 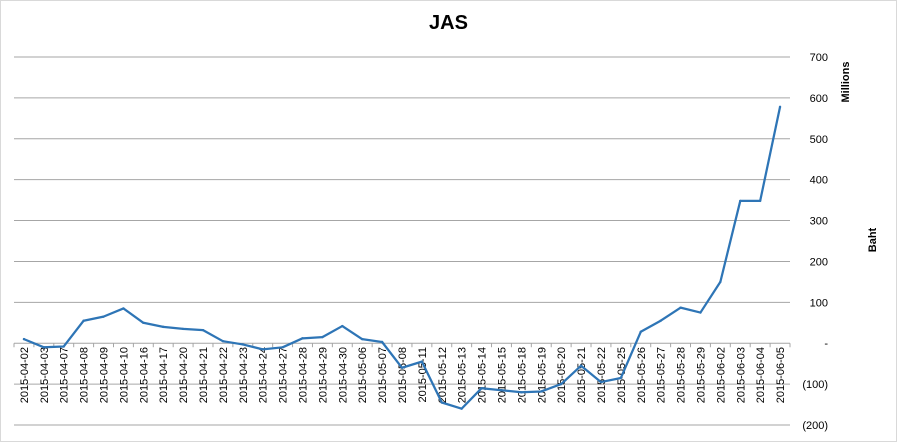 What do you see at coordinates (264, 375) in the screenshot?
I see `x-tick-label: 2015-04-24` at bounding box center [264, 375].